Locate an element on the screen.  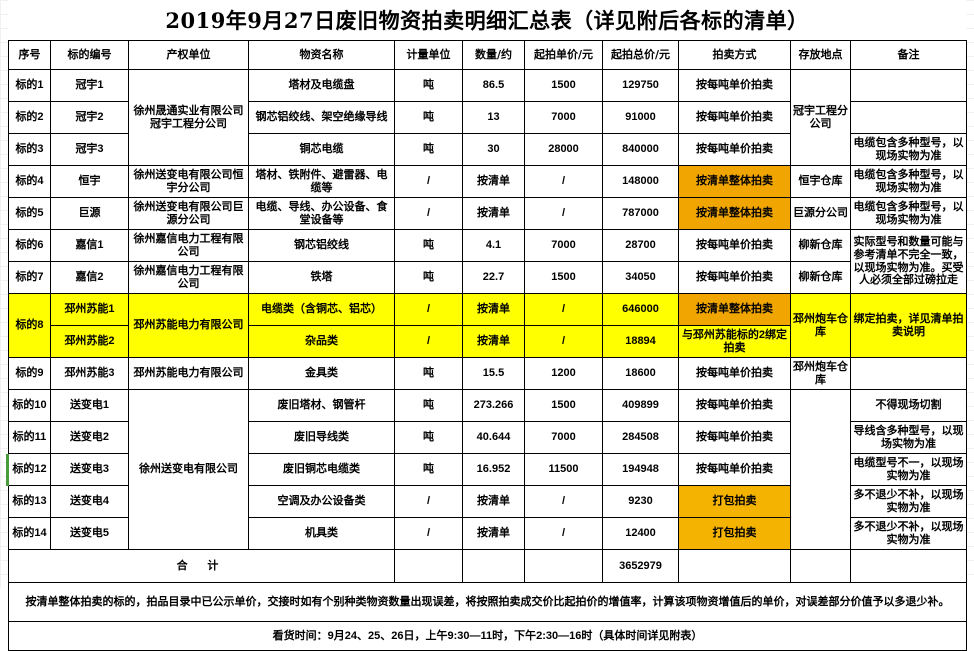
cell-goods: 机具类 is located at coordinates (321, 533).